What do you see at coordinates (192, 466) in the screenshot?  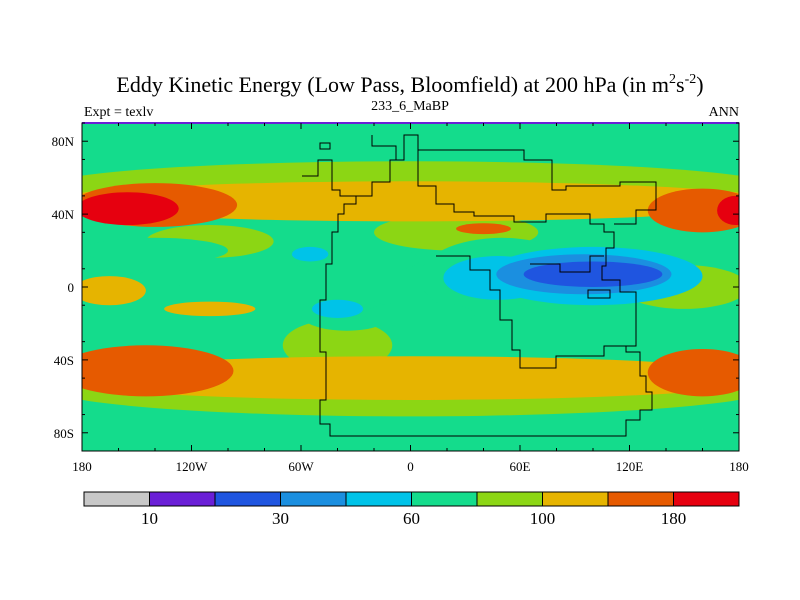 I see `x-tick-label-1: 120W` at bounding box center [192, 466].